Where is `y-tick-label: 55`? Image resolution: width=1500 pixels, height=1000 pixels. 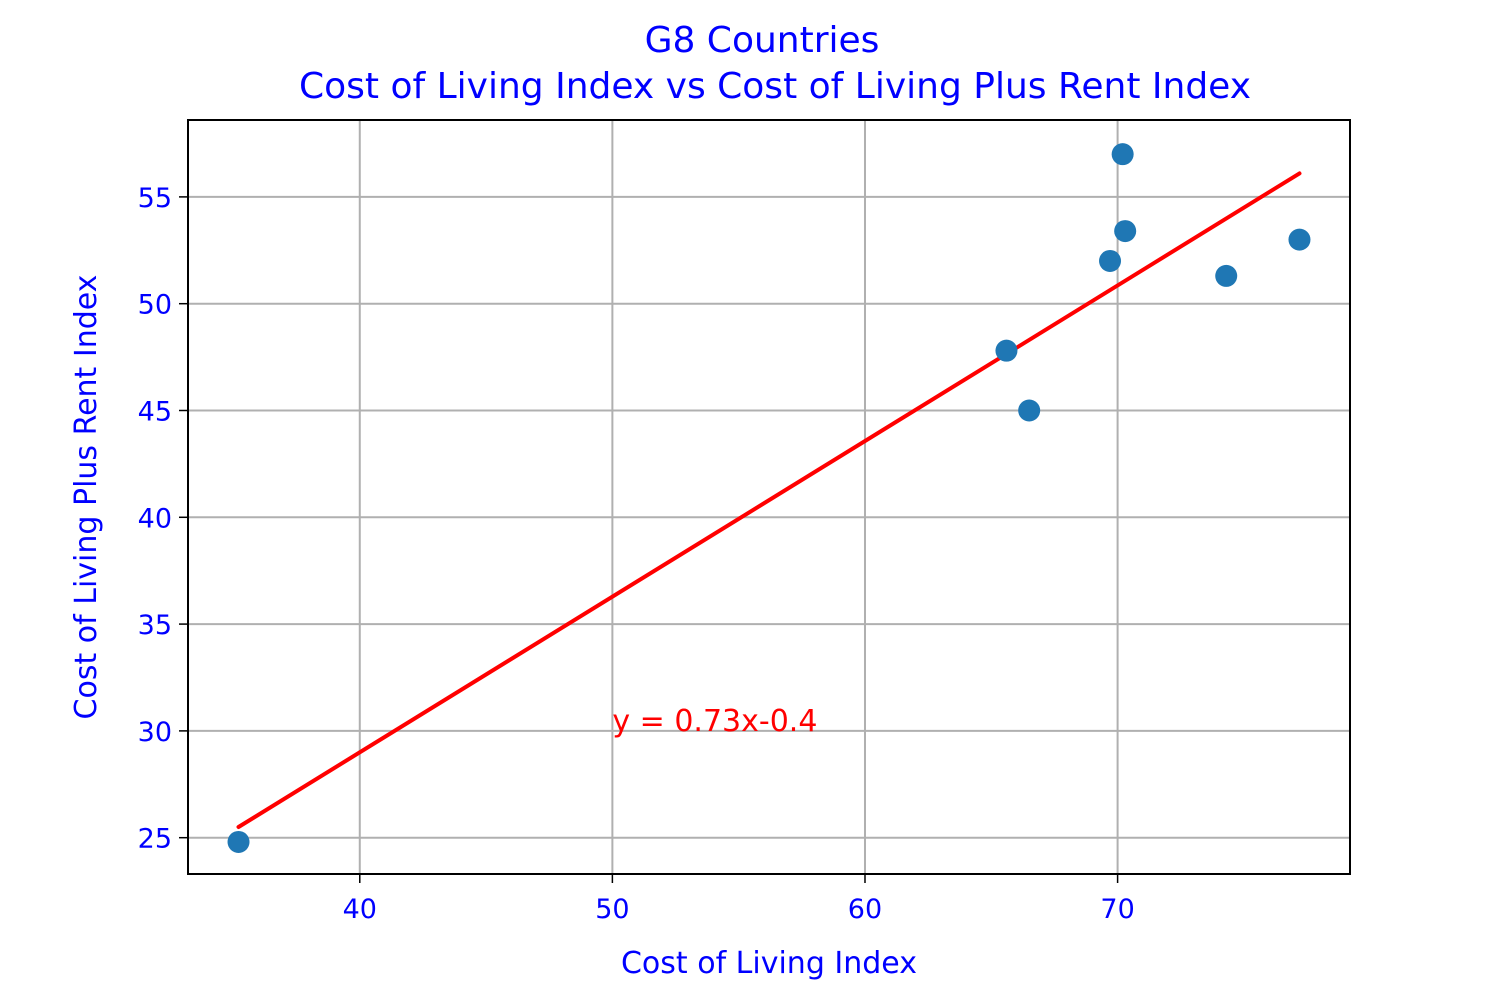 y-tick-label: 55 is located at coordinates (155, 198).